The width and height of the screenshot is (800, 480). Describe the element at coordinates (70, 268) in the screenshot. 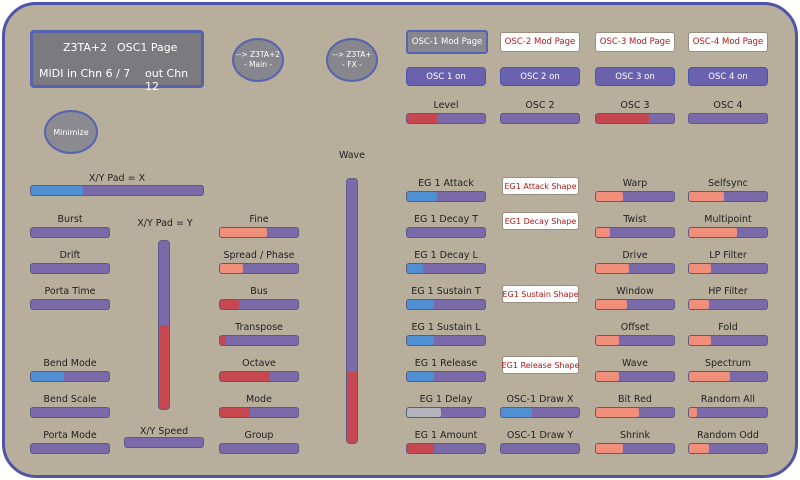

I see `drift-slider` at that location.